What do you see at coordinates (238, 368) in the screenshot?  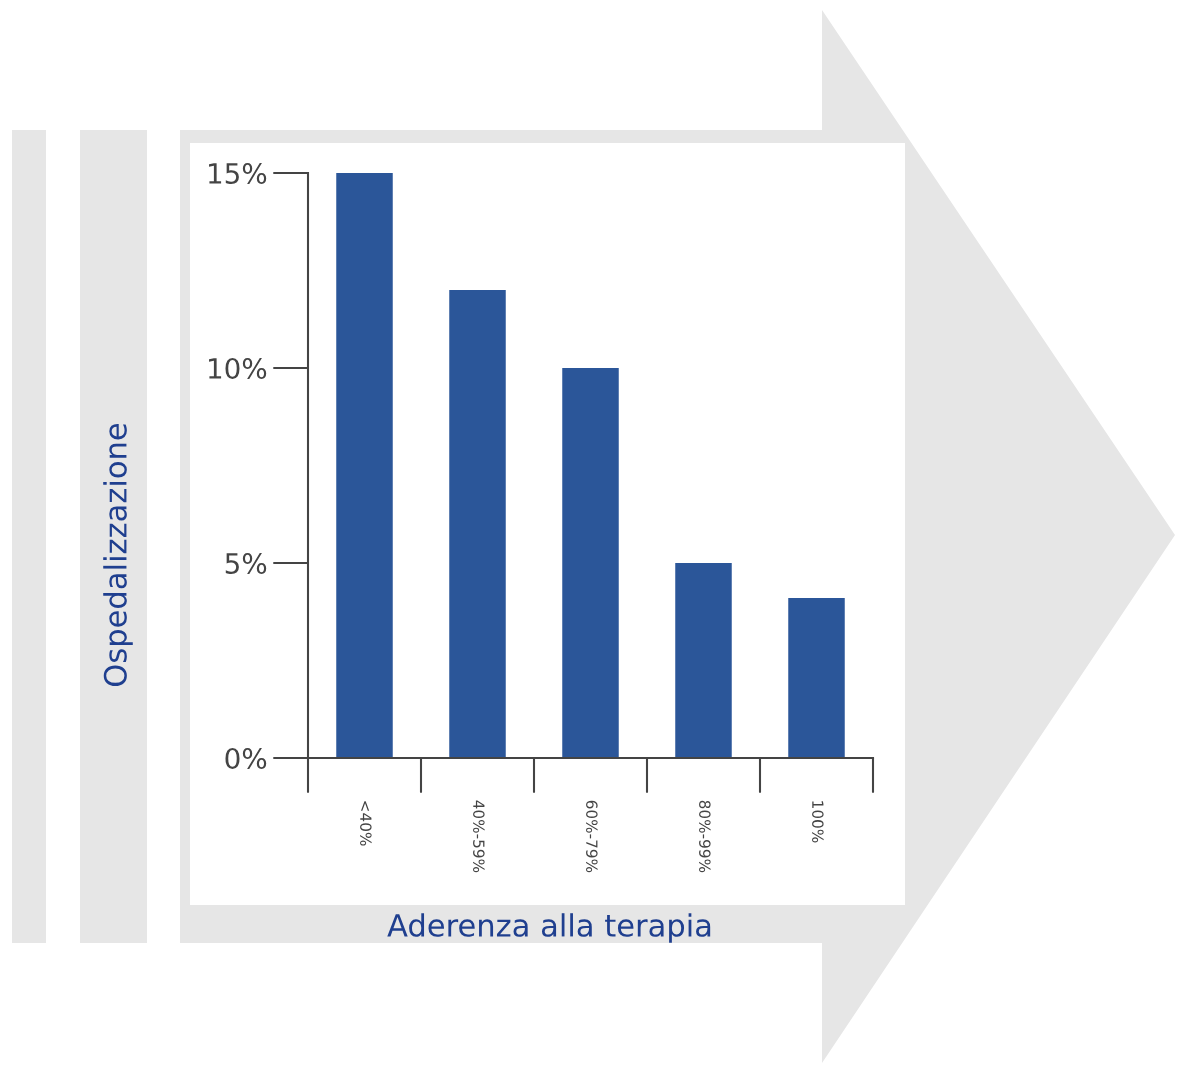 I see `y-tick-label: 10%` at bounding box center [238, 368].